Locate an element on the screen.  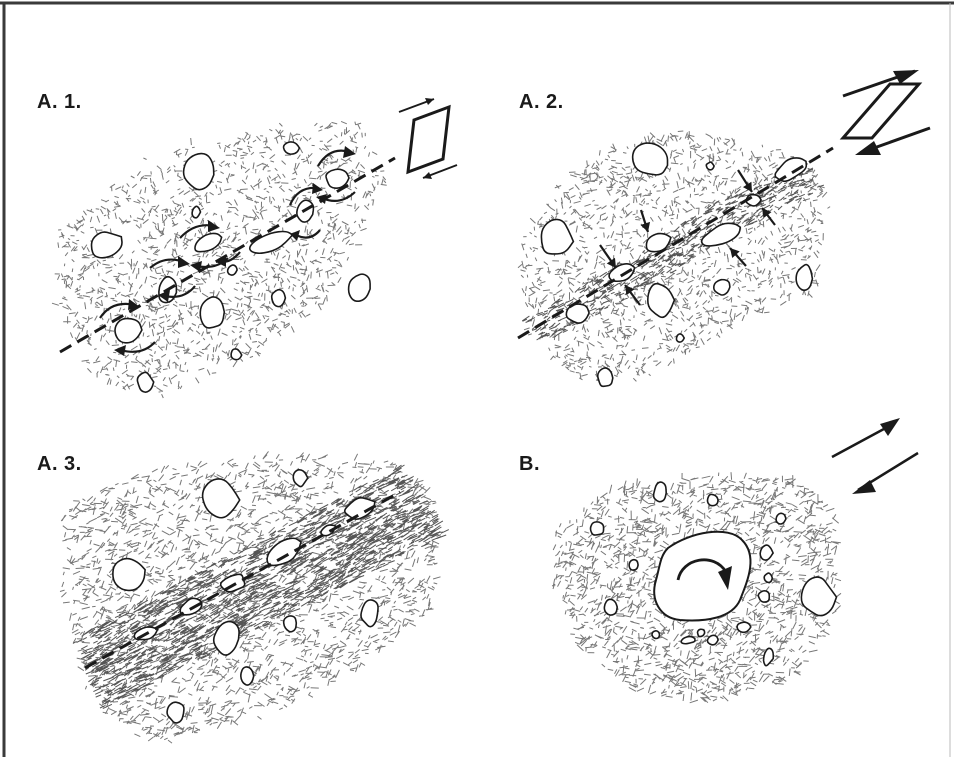
panel-label-a2: A. 2. is located at coordinates (541, 102).